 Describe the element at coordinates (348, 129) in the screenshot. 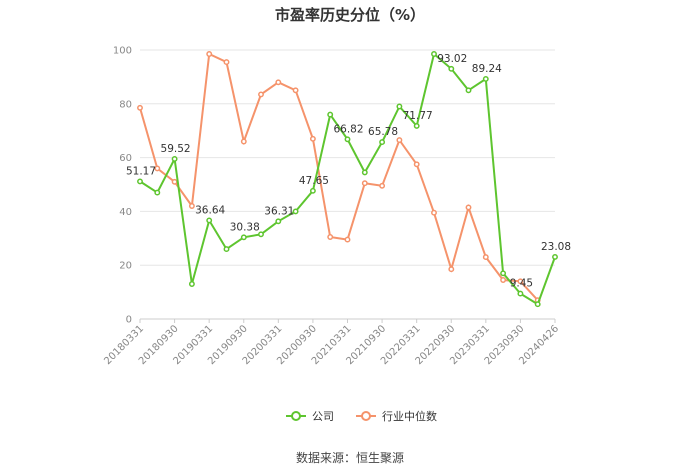

I see `data-label: 66.82` at that location.